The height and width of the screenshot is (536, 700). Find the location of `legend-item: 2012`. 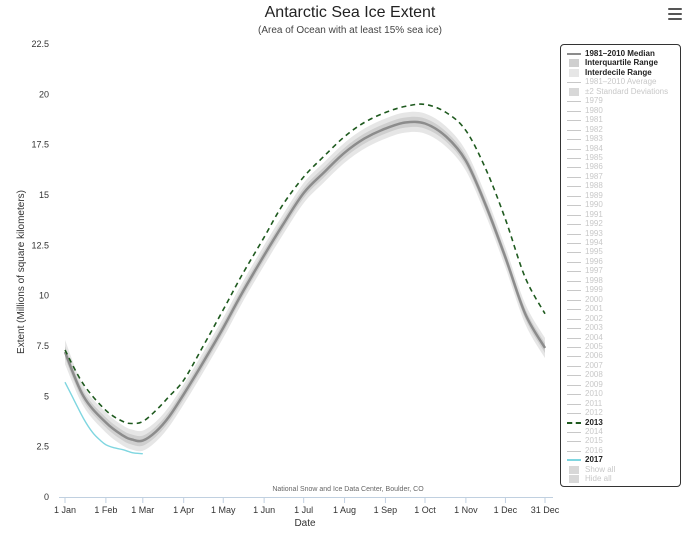

legend-item: 2012 is located at coordinates (585, 413).